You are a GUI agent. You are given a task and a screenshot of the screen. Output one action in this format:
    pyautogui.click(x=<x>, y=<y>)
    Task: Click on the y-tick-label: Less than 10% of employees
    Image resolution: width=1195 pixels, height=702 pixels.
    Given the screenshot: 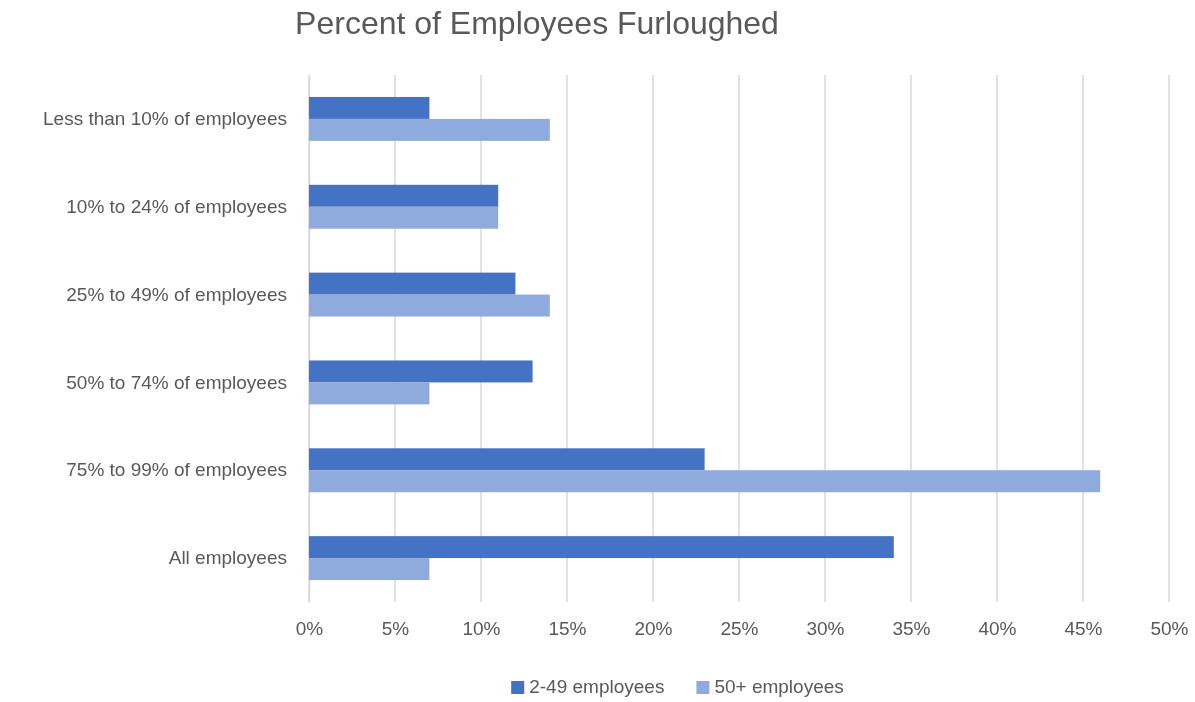 What is the action you would take?
    pyautogui.click(x=165, y=118)
    